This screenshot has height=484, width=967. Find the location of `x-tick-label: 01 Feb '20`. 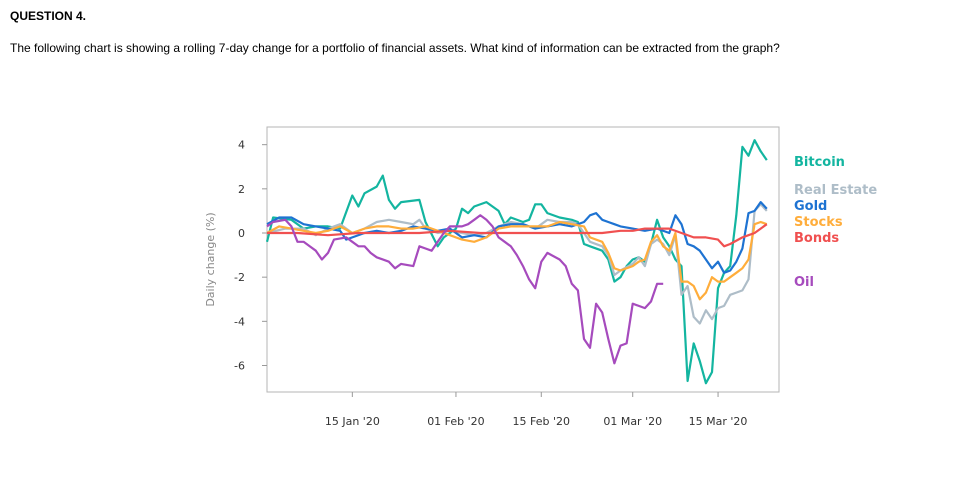

x-tick-label: 01 Feb '20 is located at coordinates (456, 421).